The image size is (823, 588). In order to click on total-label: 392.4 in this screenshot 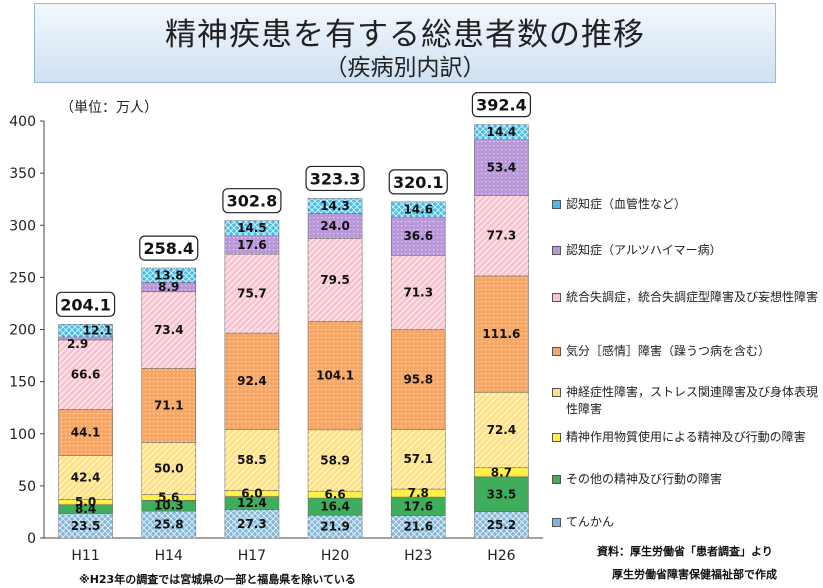, I will do `click(501, 105)`.